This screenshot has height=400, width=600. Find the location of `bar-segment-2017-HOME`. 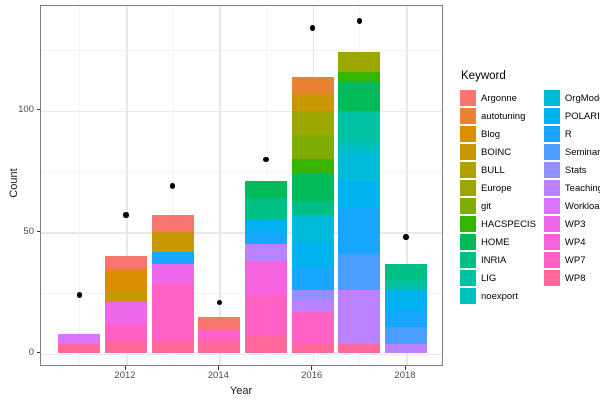

bar-segment-2017-HOME is located at coordinates (359, 96).